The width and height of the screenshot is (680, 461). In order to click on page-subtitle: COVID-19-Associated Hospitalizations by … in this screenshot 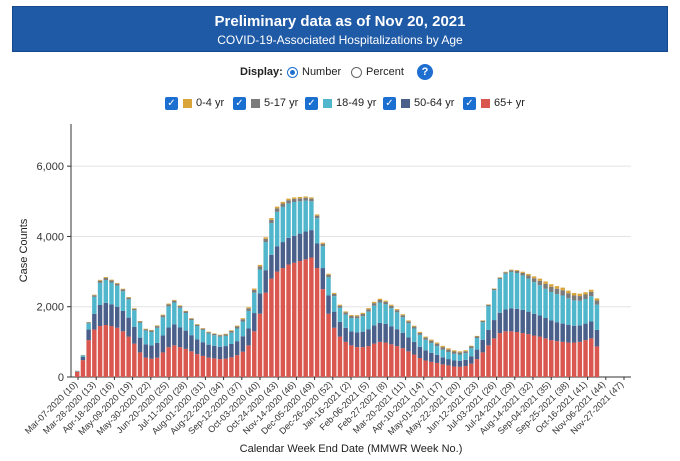, I will do `click(340, 40)`.